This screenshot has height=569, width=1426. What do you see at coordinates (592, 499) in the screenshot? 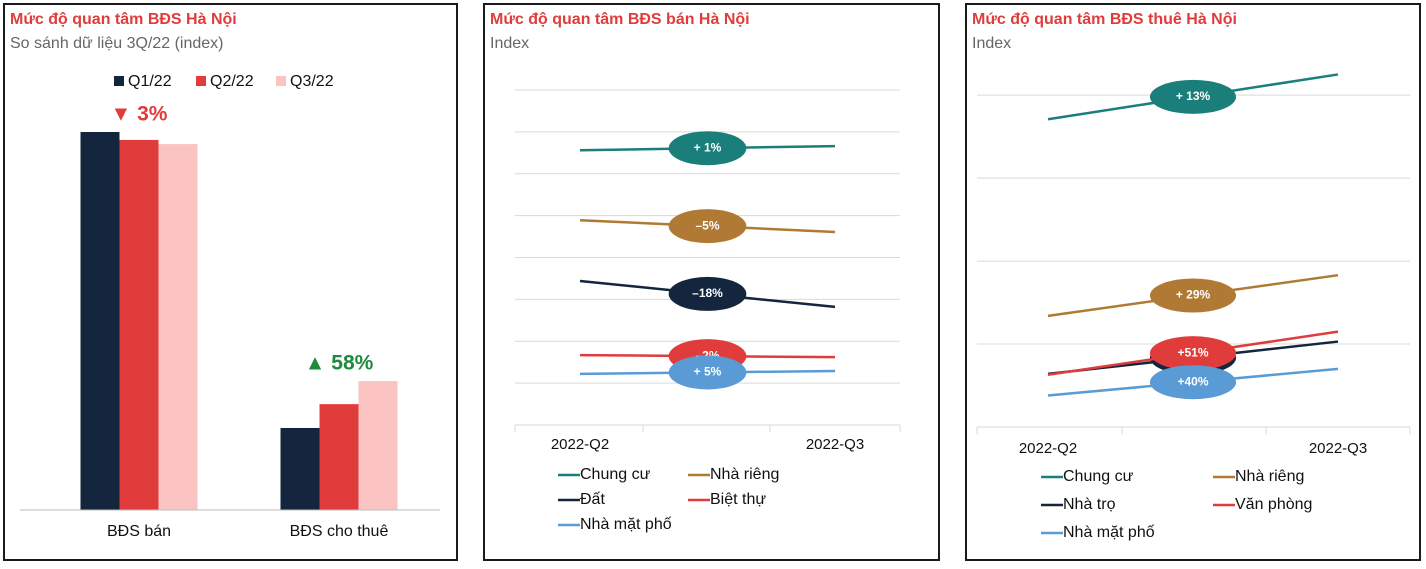
I see `legend-label: Đất` at bounding box center [592, 499].